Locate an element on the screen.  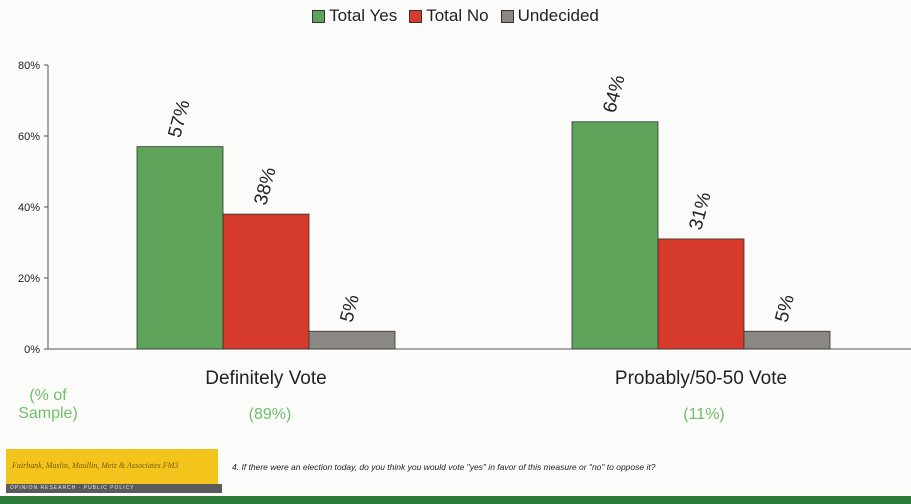
bar-undecided-probably-50-50-vote is located at coordinates (787, 340).